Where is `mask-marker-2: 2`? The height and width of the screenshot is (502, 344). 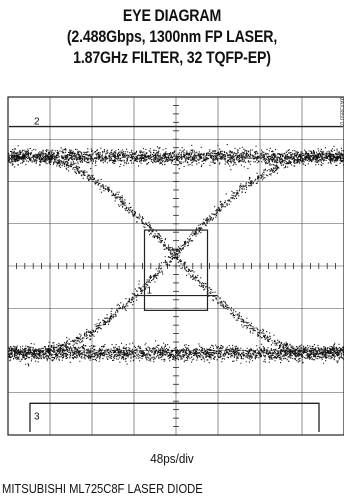
mask-marker-2: 2 is located at coordinates (37, 122).